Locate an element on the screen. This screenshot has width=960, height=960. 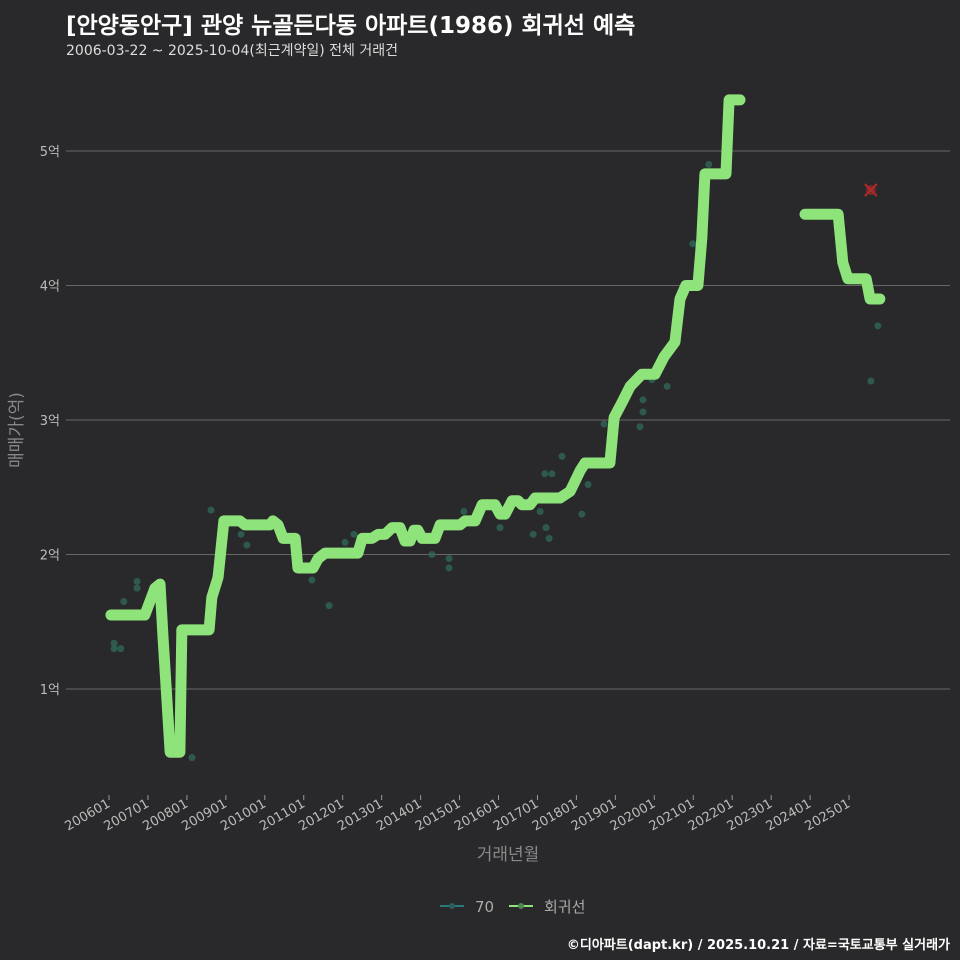
legend-label: 70 is located at coordinates (484, 907).